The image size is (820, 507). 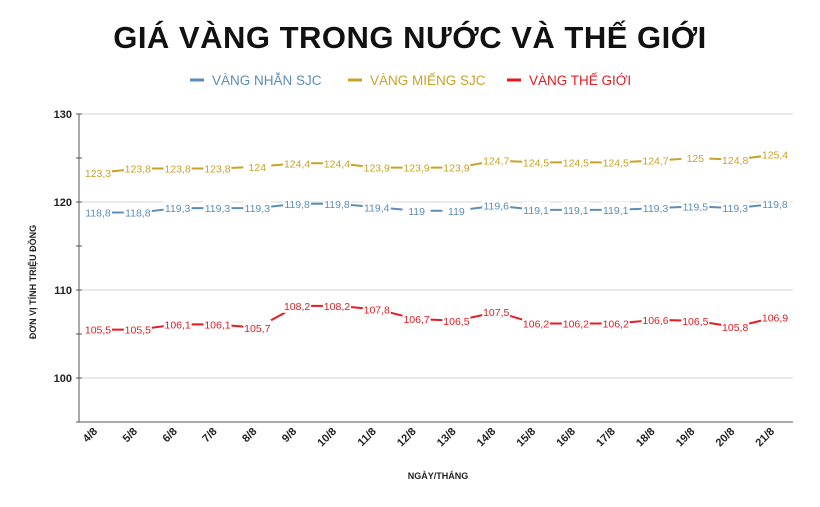 What do you see at coordinates (63, 379) in the screenshot?
I see `y-tick-label: 100` at bounding box center [63, 379].